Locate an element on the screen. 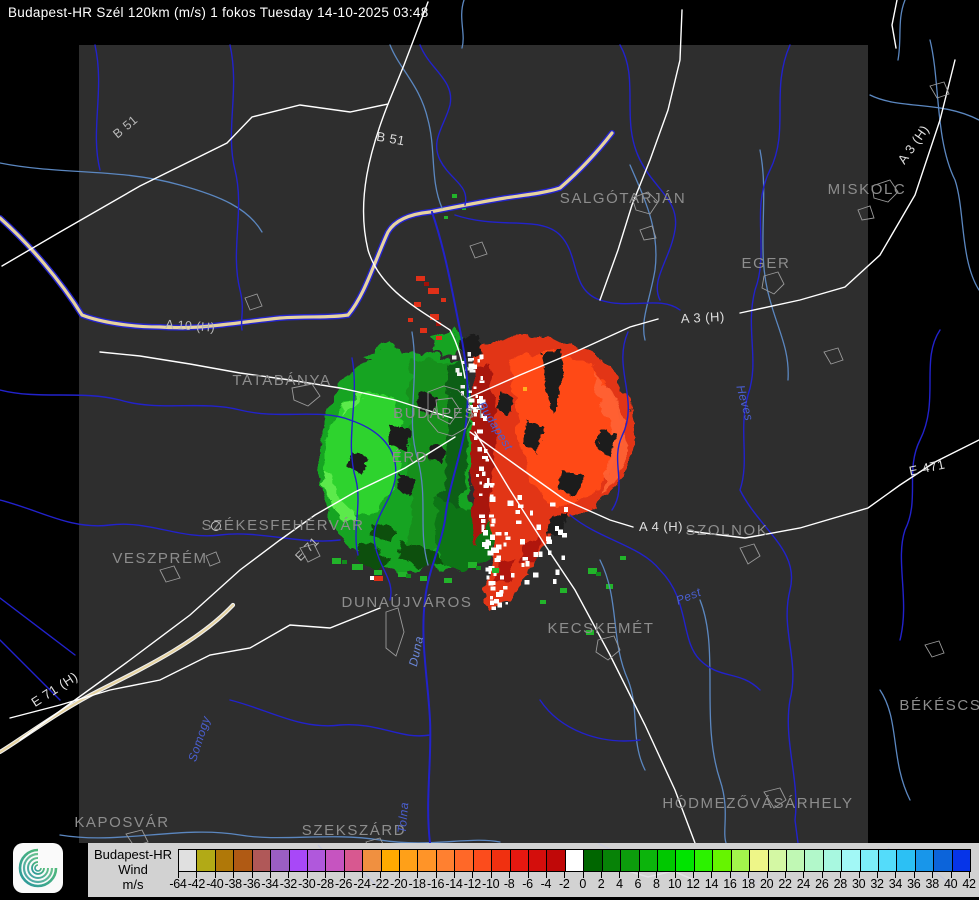 This screenshot has height=900, width=979. city-label-kaposvar: KAPOSVÁR is located at coordinates (121, 822).